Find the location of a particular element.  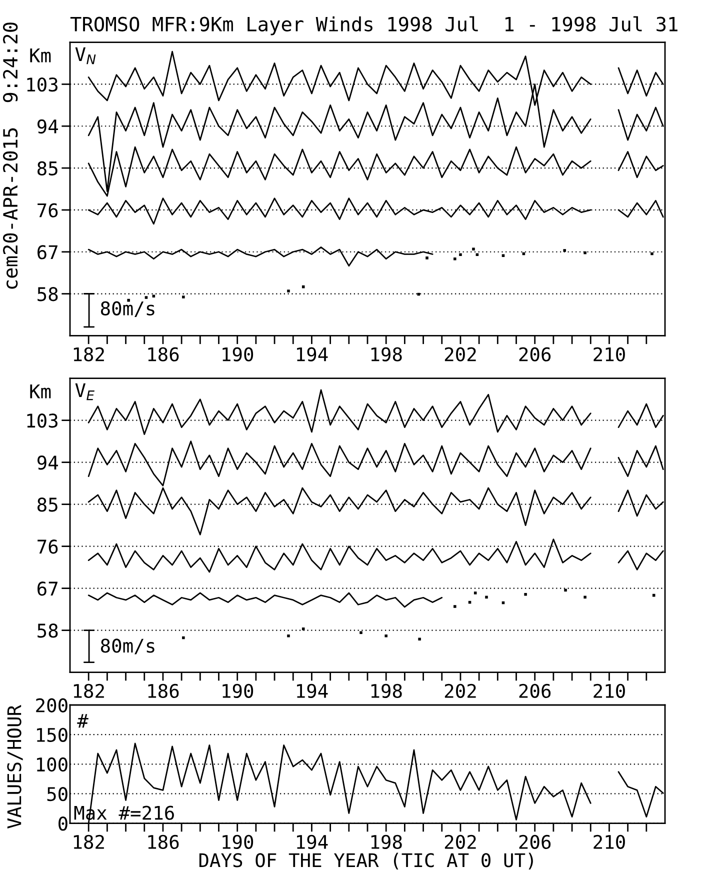

y-tick-label: 150 is located at coordinates (52, 735).